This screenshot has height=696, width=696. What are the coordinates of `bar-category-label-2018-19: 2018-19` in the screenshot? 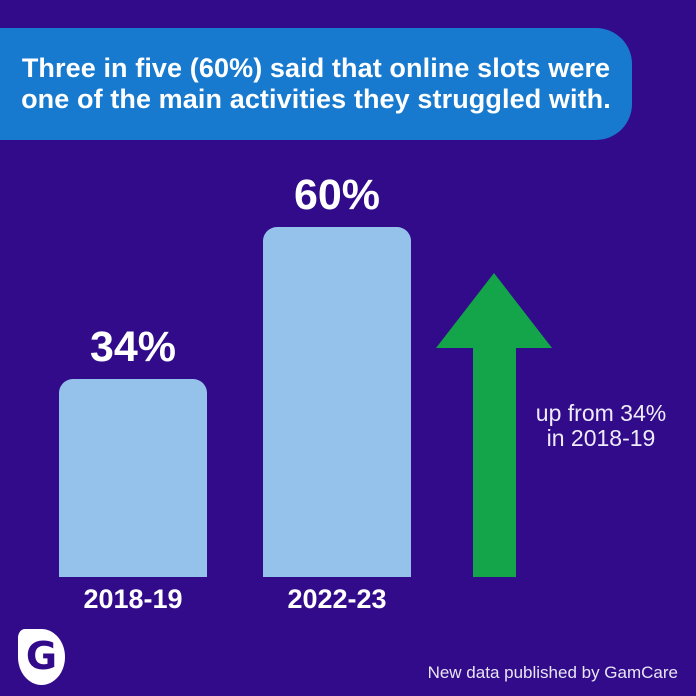 It's located at (133, 599).